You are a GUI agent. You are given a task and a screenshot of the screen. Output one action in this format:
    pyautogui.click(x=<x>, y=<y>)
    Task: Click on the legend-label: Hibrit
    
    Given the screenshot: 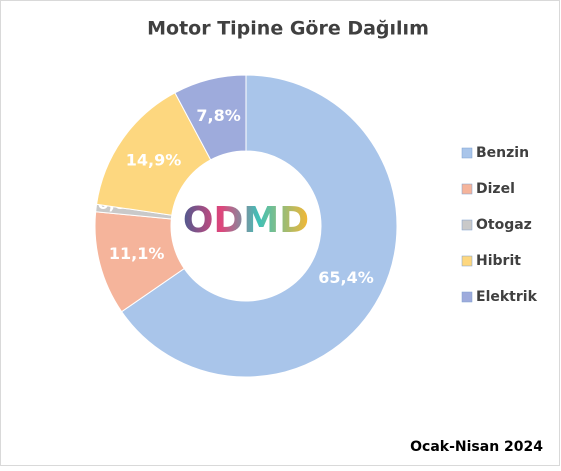 What is the action you would take?
    pyautogui.click(x=498, y=261)
    